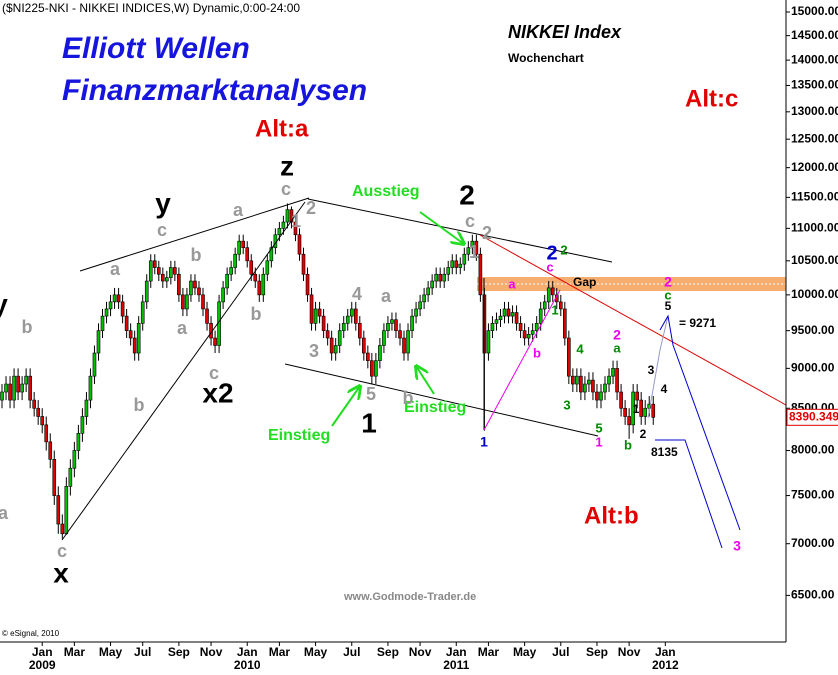 The height and width of the screenshot is (675, 838). I want to click on signal-label: Einstieg, so click(435, 407).